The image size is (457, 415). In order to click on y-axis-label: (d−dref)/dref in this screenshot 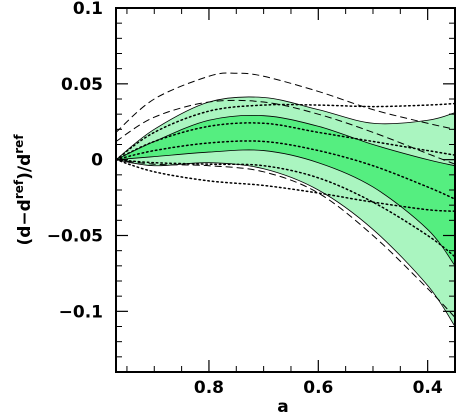, I will do `click(23, 190)`.